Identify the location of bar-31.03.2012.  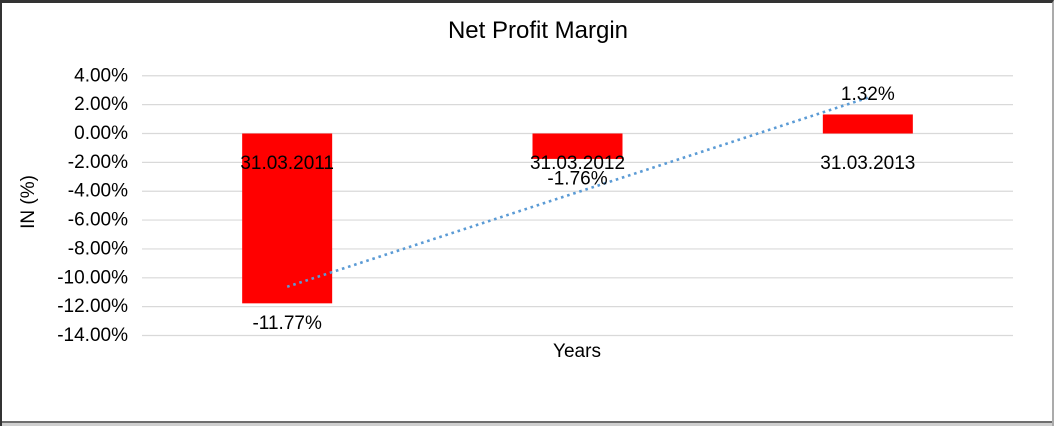
(577, 146).